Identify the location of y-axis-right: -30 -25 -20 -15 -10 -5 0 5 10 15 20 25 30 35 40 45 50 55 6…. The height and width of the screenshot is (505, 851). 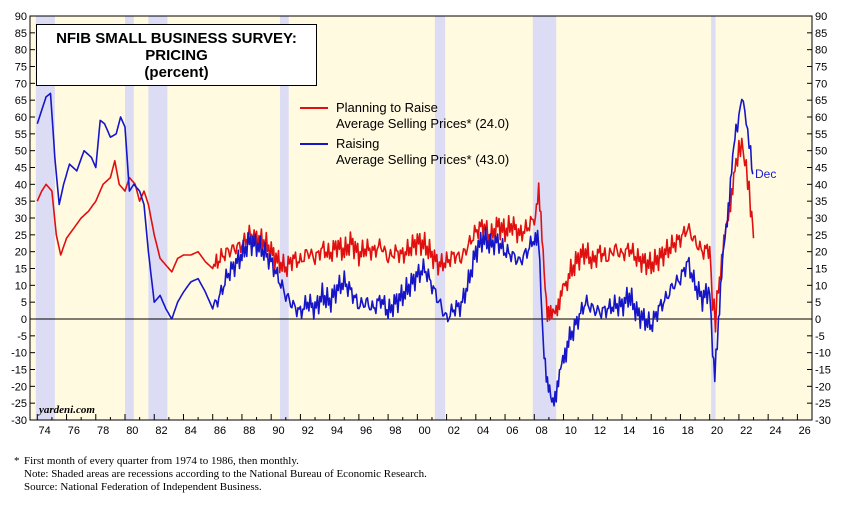
(819, 219).